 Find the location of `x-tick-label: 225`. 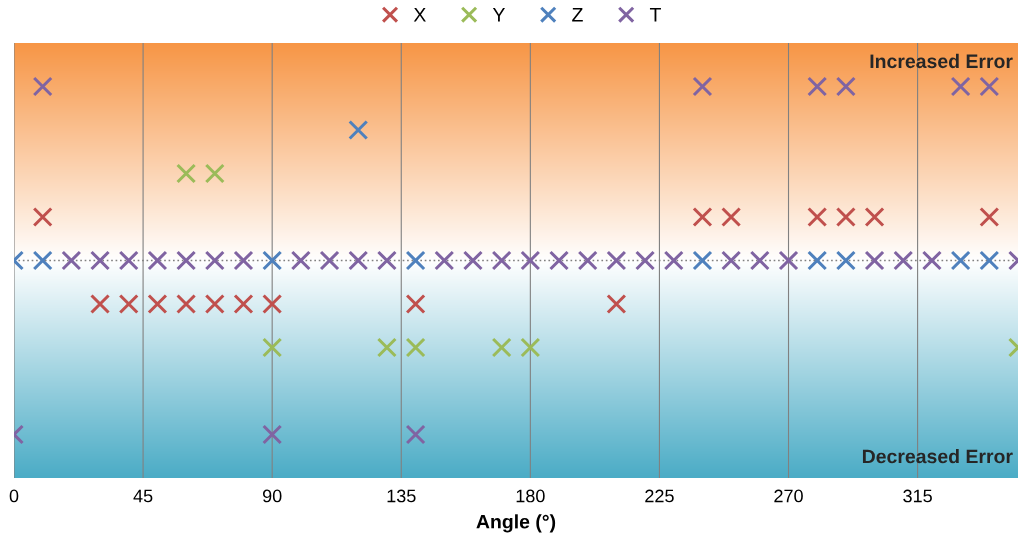

x-tick-label: 225 is located at coordinates (659, 496).